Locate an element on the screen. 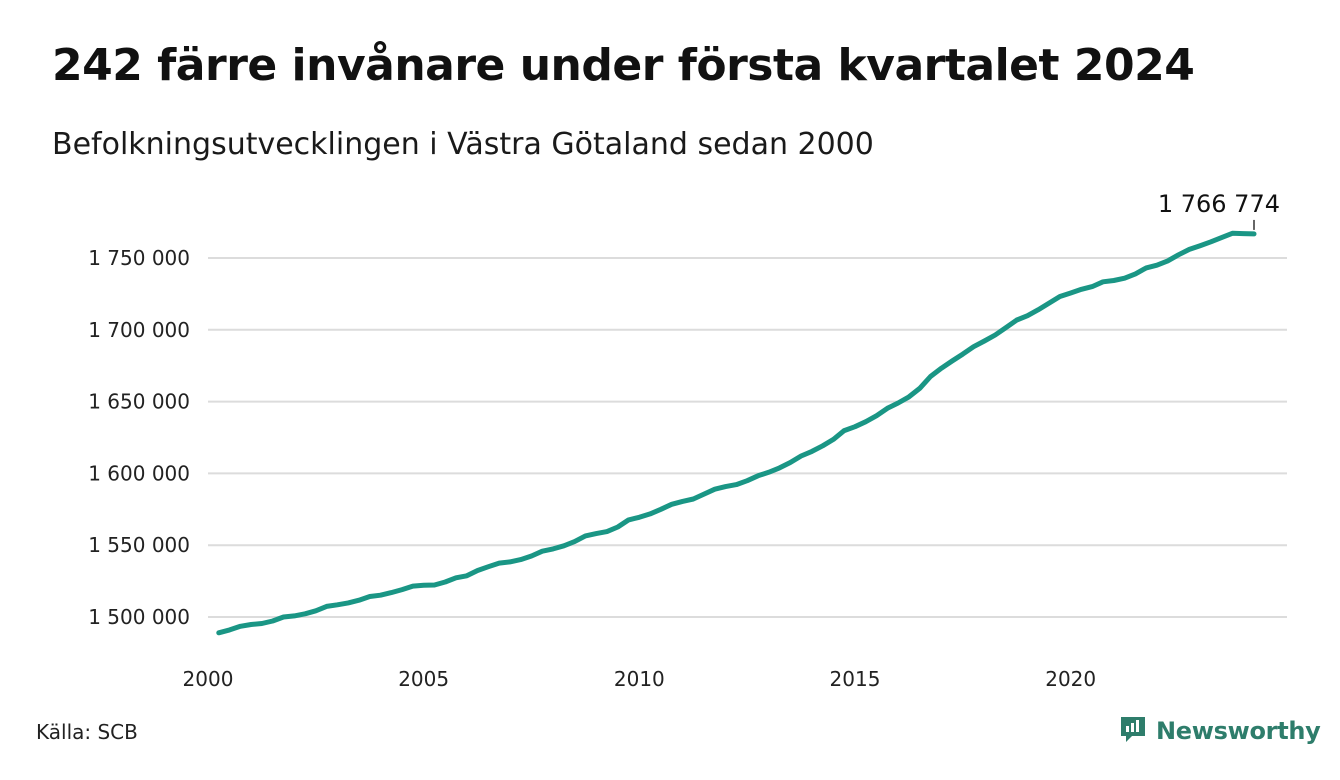 The height and width of the screenshot is (780, 1340). source-note: Källa: SCB is located at coordinates (87, 732).